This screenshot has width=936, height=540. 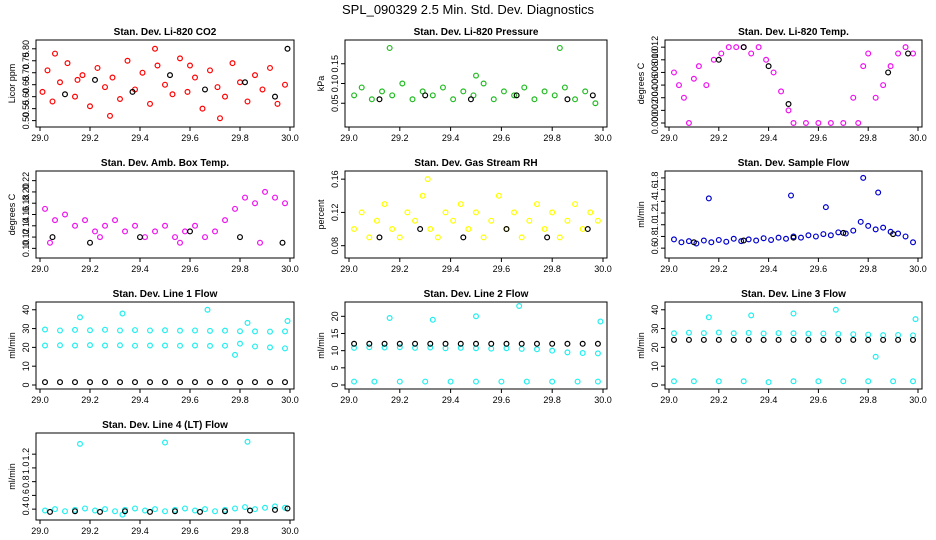 What do you see at coordinates (868, 400) in the screenshot?
I see `x-tick-label: 29.8` at bounding box center [868, 400].